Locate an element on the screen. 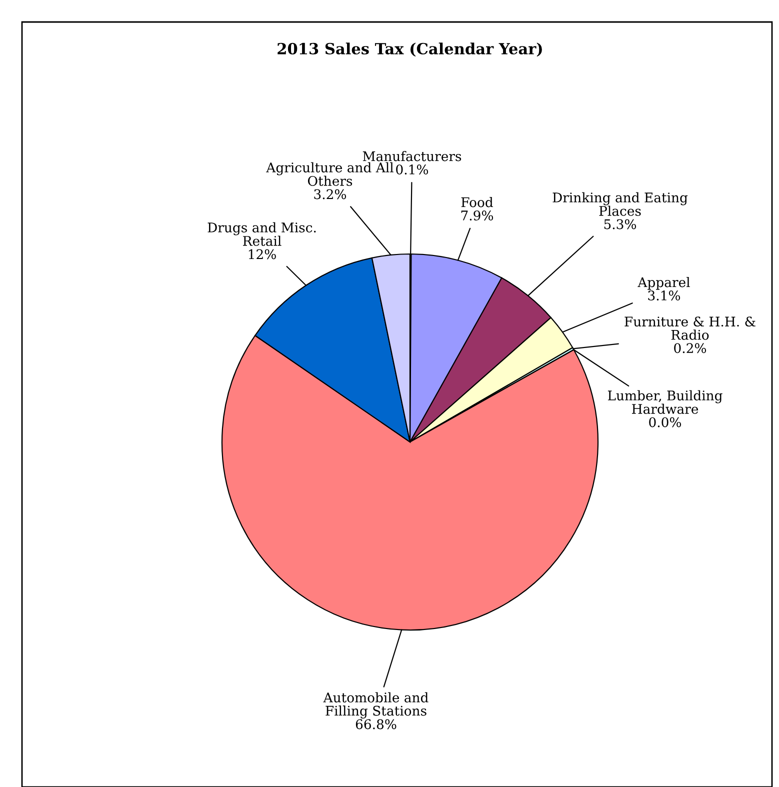 The image size is (779, 787). slice-label: Food is located at coordinates (477, 202).